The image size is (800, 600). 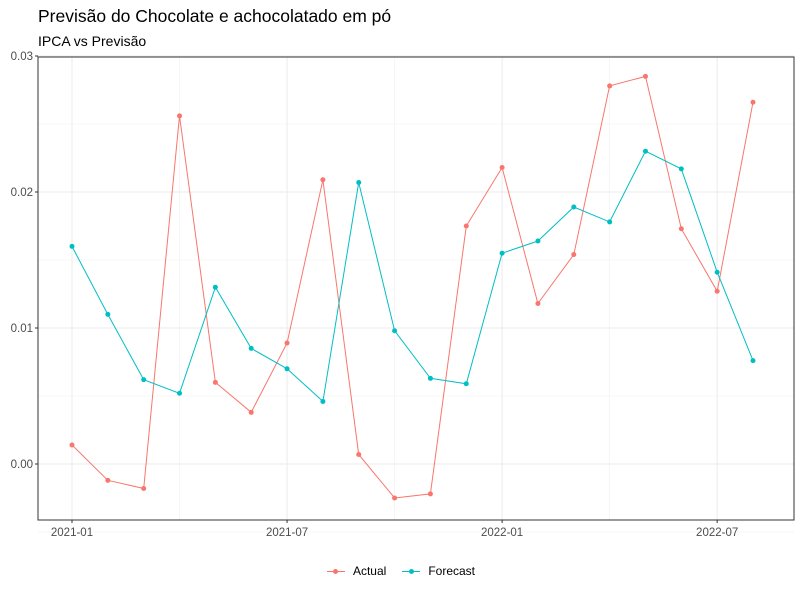 What do you see at coordinates (336, 571) in the screenshot?
I see `legend-key-actual` at bounding box center [336, 571].